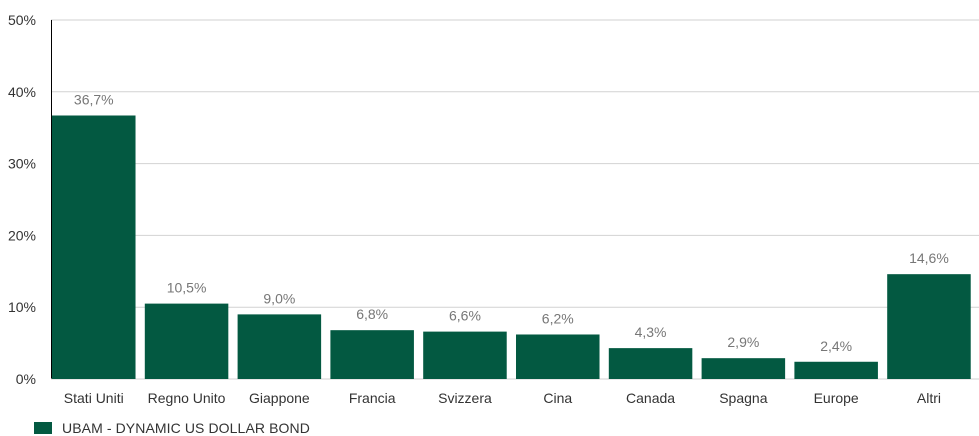  Describe the element at coordinates (187, 288) in the screenshot. I see `data-label: 10,5%` at that location.